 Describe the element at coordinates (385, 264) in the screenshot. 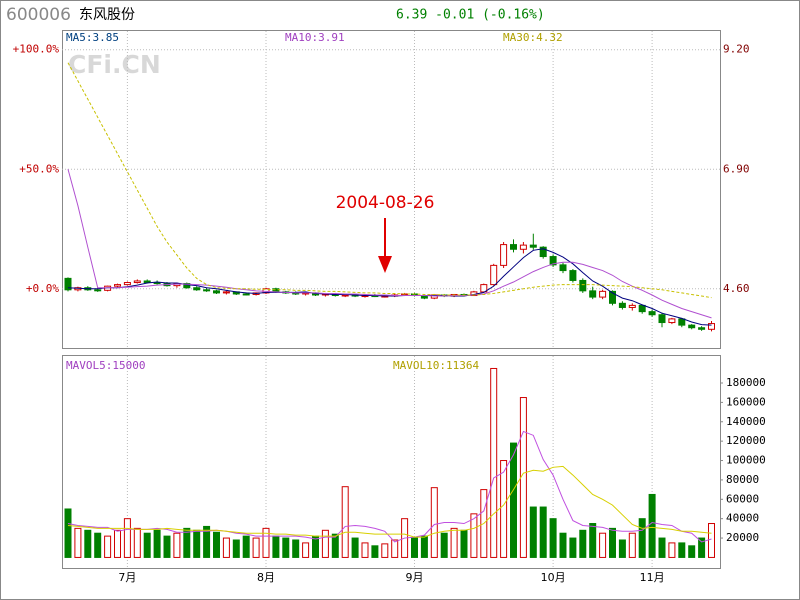

I see `arrow-head` at that location.